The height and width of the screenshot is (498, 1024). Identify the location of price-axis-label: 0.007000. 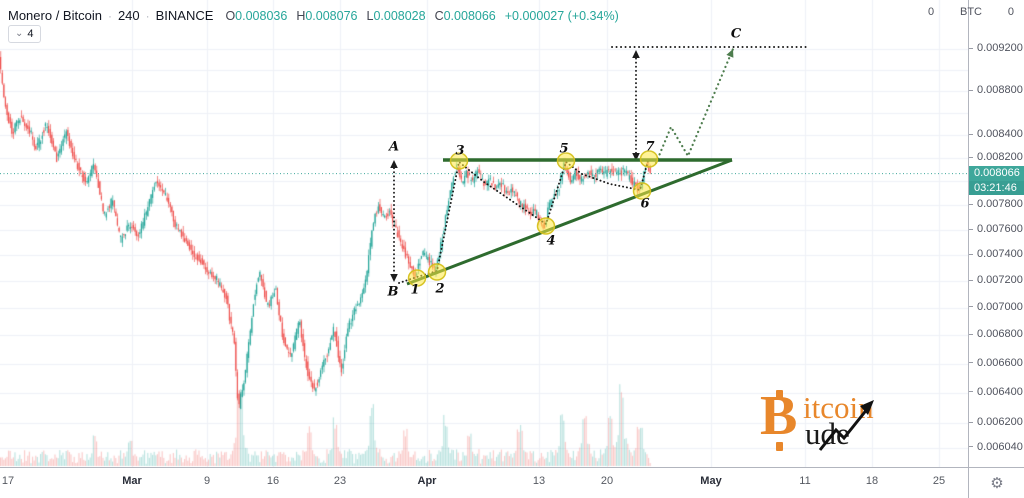
(996, 307).